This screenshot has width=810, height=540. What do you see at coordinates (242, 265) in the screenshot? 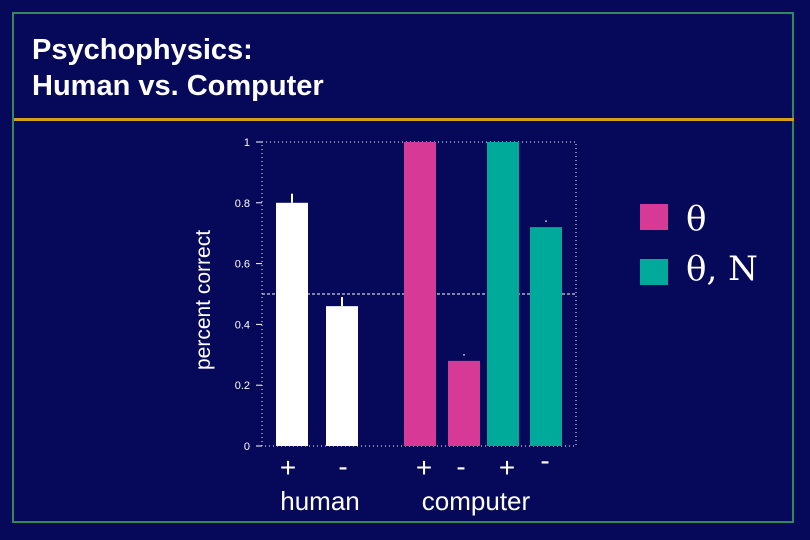
I see `y-tick-label: 0.6` at bounding box center [242, 265].